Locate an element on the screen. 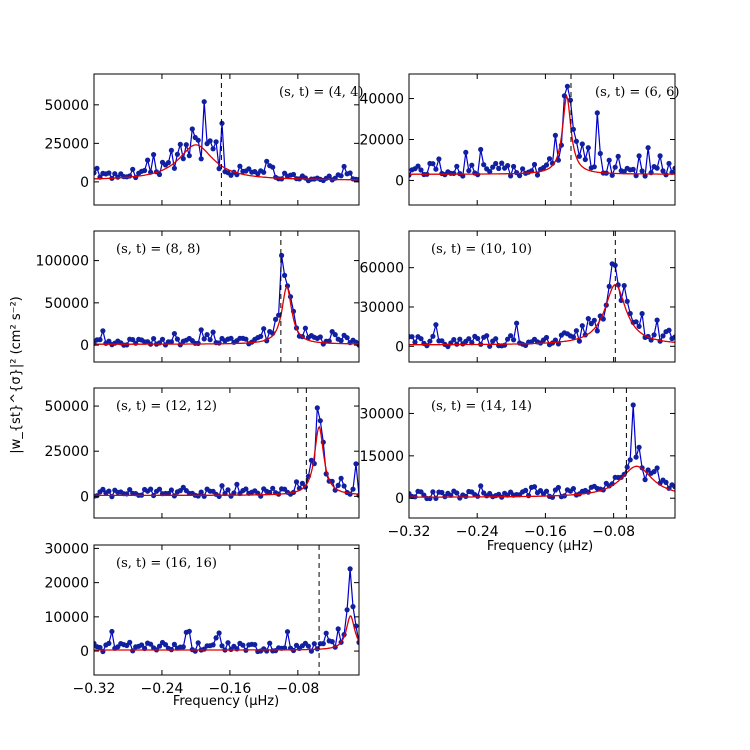  y-tick-label: 60000 is located at coordinates (381, 269).